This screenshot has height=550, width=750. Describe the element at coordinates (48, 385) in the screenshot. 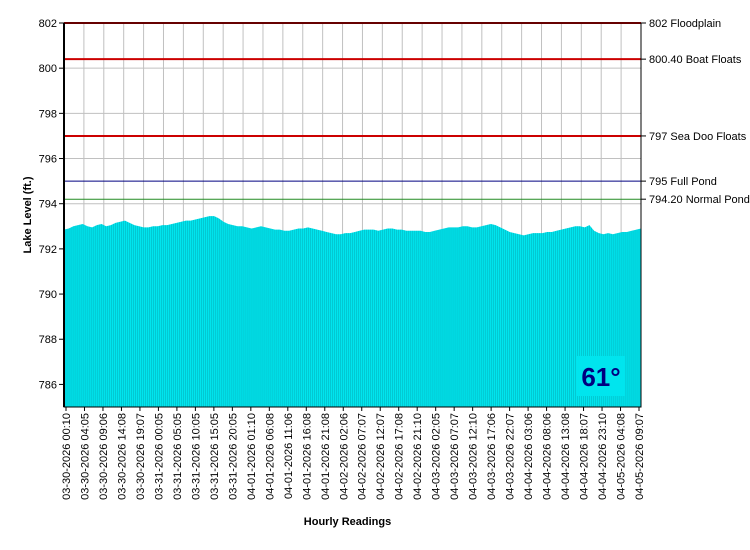

I see `y-tick-label: 786` at that location.